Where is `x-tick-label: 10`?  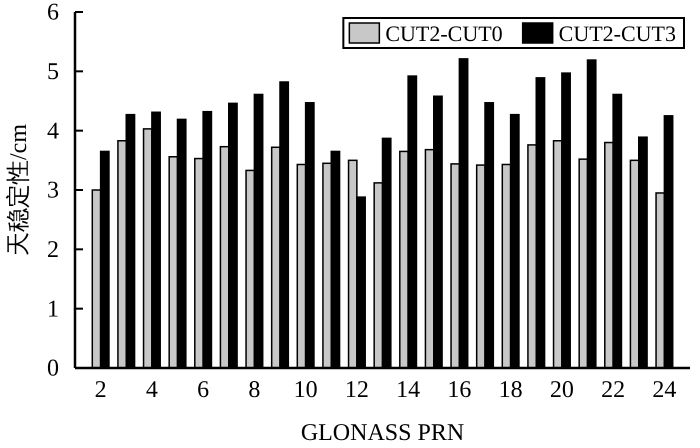 x-tick-label: 10 is located at coordinates (306, 390).